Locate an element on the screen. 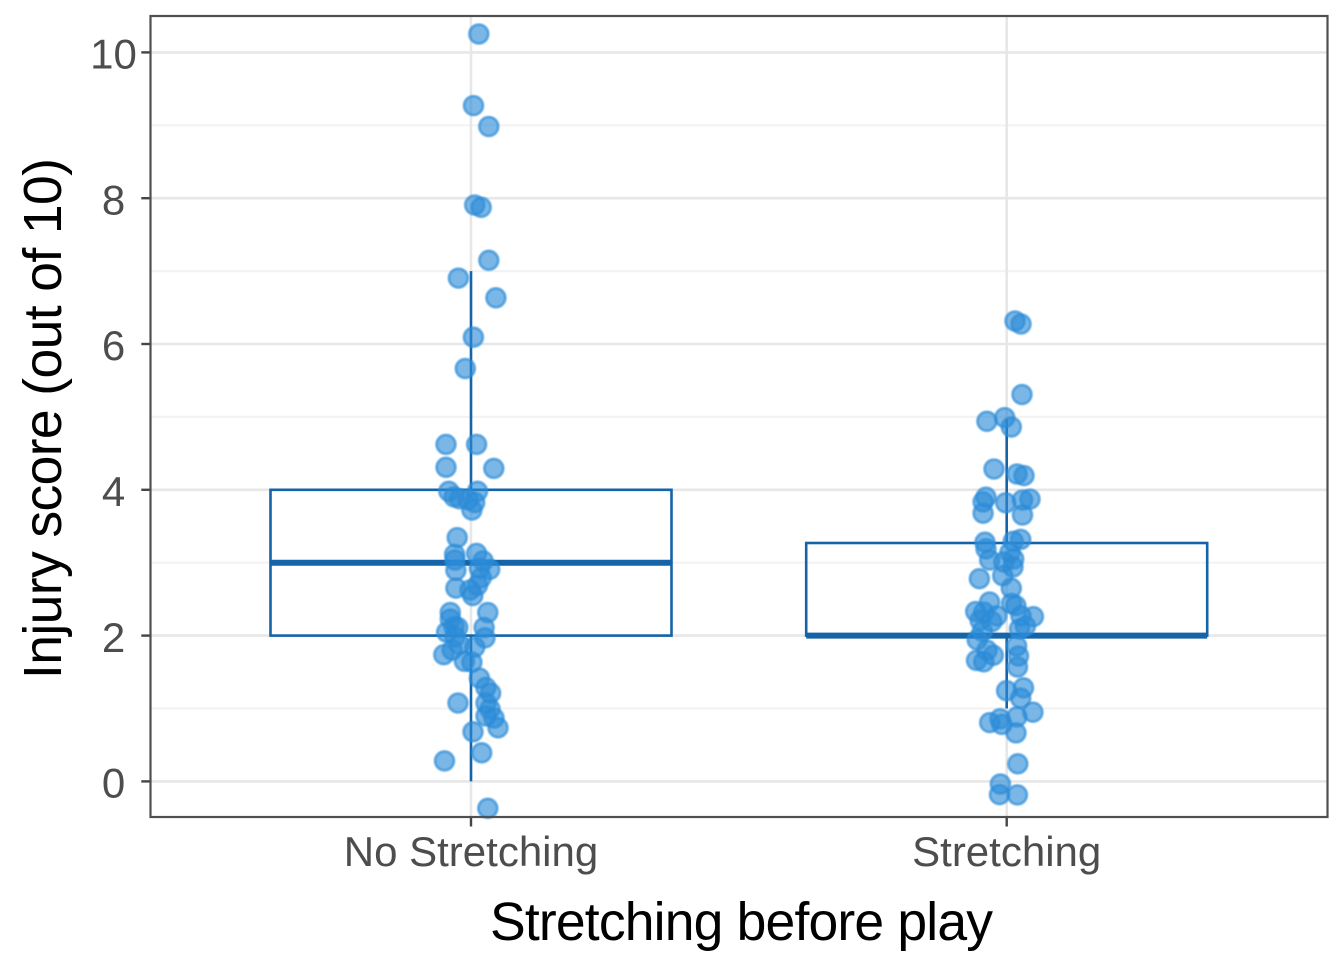  svg-text: Stretching is located at coordinates (1006, 851).